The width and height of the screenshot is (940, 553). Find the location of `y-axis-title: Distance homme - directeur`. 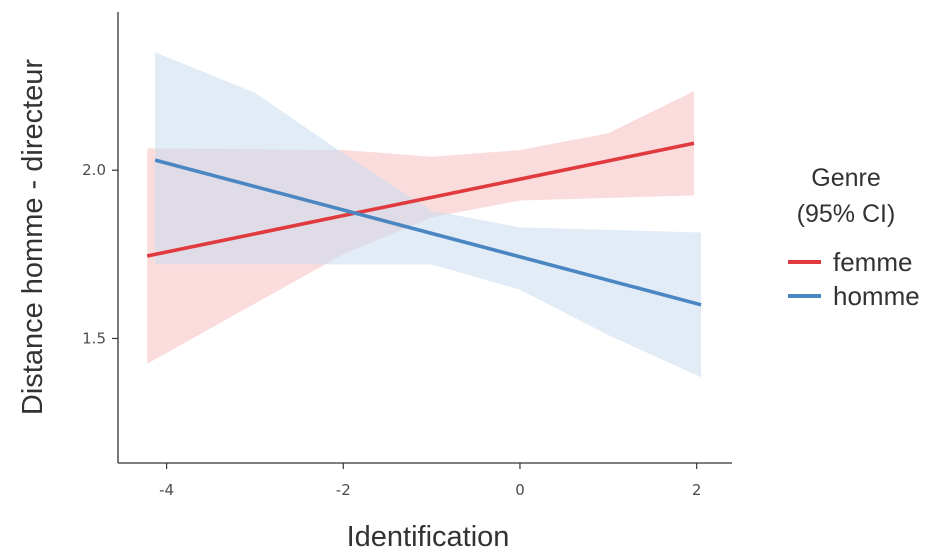

y-axis-title: Distance homme - directeur is located at coordinates (33, 237).